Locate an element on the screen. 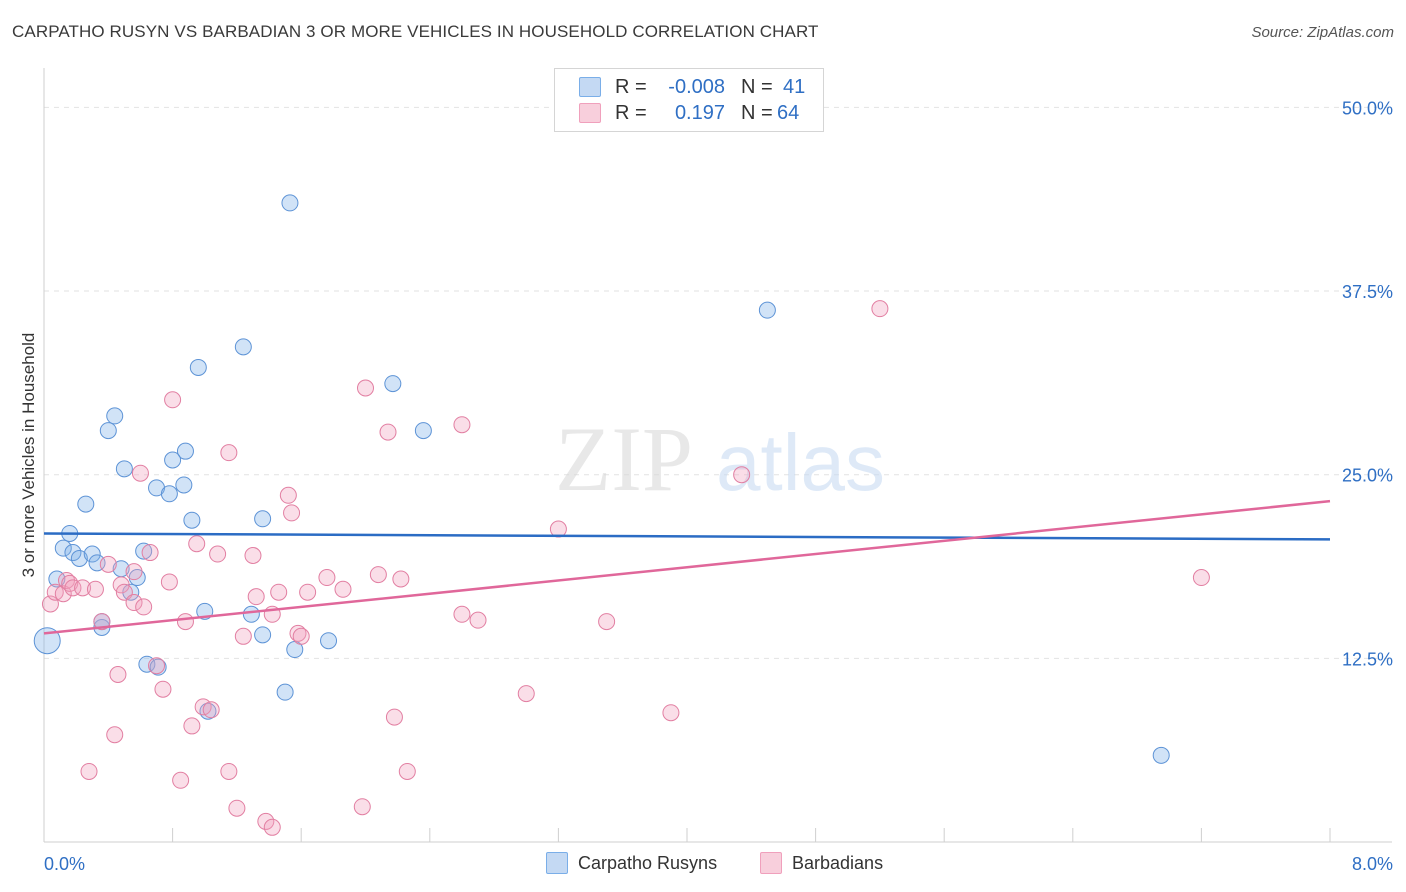 The width and height of the screenshot is (1406, 892). series-label-carpatho: Carpatho Rusyns is located at coordinates (648, 862).